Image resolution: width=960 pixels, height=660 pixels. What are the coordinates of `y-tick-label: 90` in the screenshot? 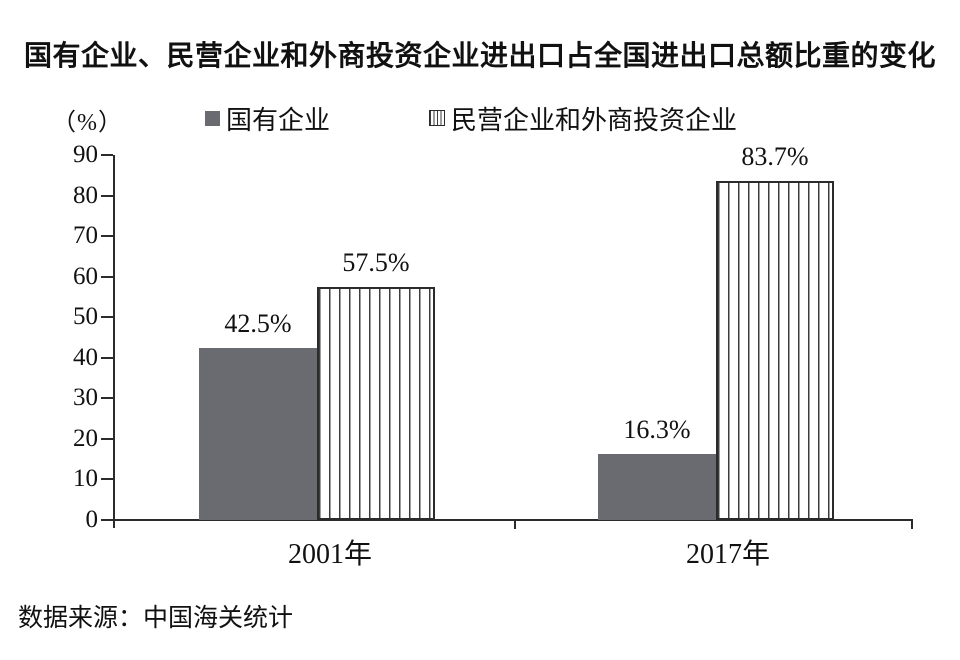 It's located at (85, 154).